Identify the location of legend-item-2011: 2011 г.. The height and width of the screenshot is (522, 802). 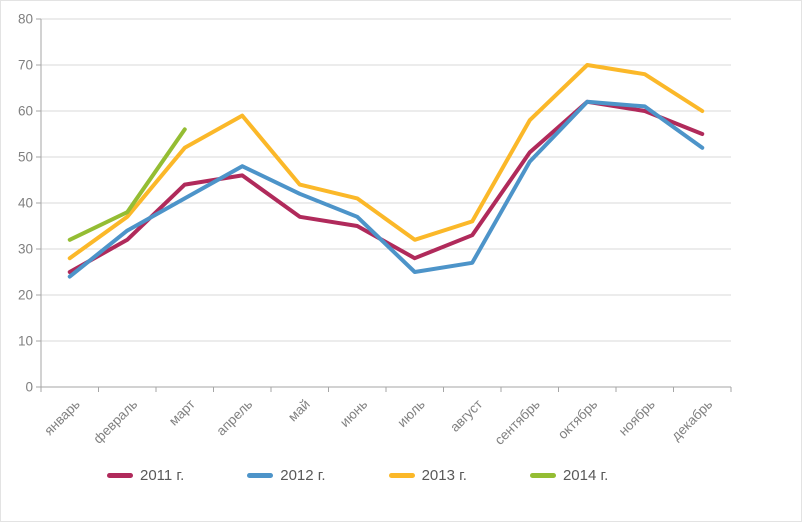
(145, 475).